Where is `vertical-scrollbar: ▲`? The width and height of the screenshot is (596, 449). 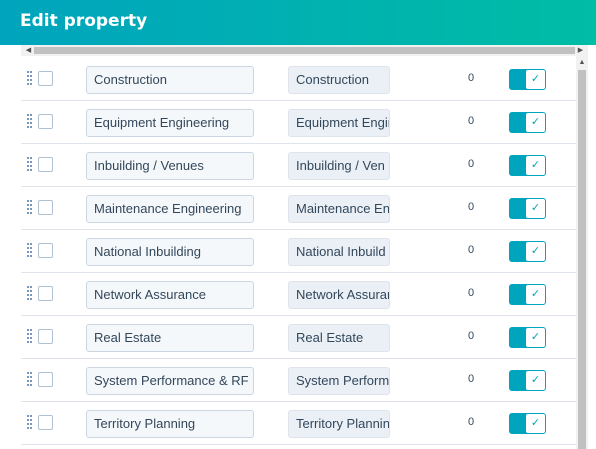
vertical-scrollbar: ▲ is located at coordinates (582, 252).